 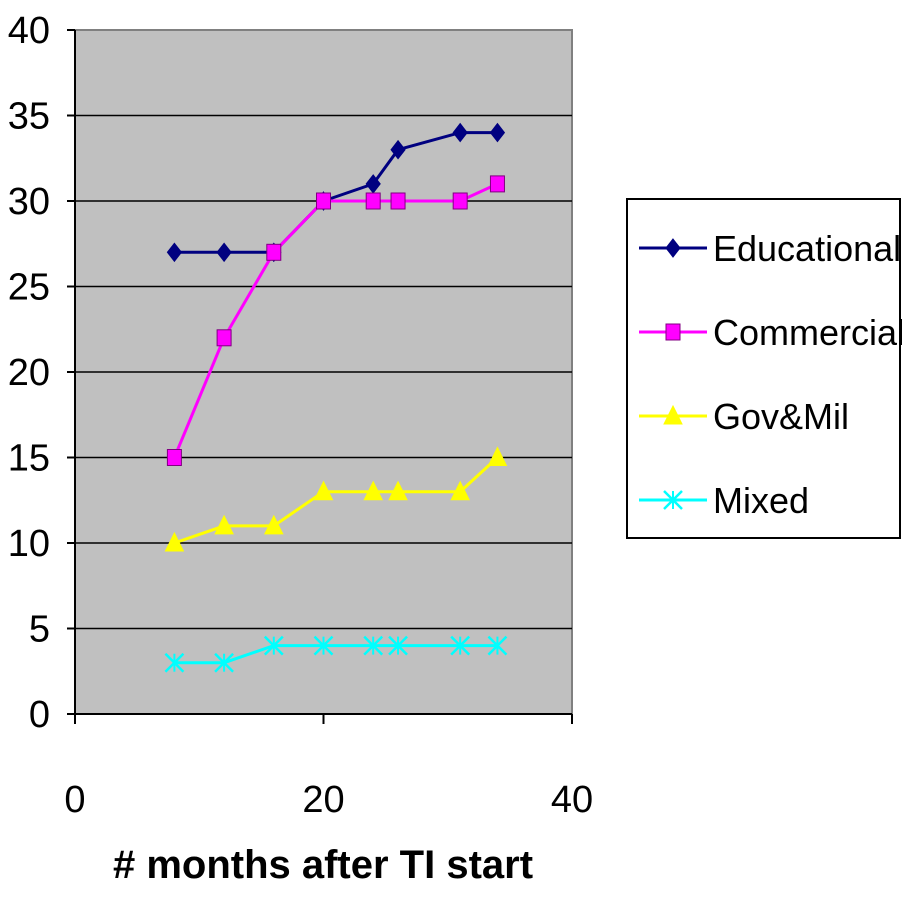 I want to click on legend: Educational Commercial Gov&Mil Mixed, so click(x=764, y=368).